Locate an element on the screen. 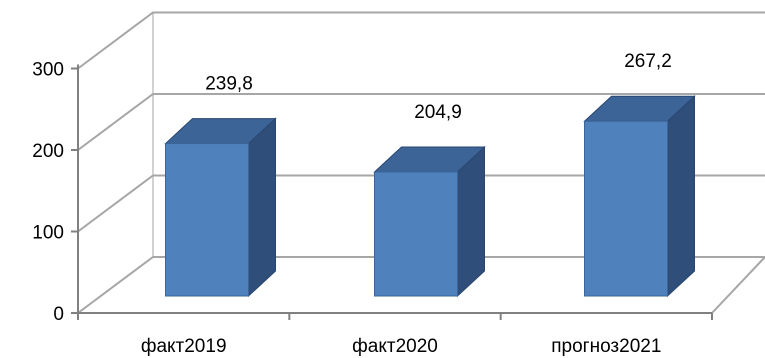 This screenshot has width=765, height=358. data-label-0: 239,8 is located at coordinates (229, 84).